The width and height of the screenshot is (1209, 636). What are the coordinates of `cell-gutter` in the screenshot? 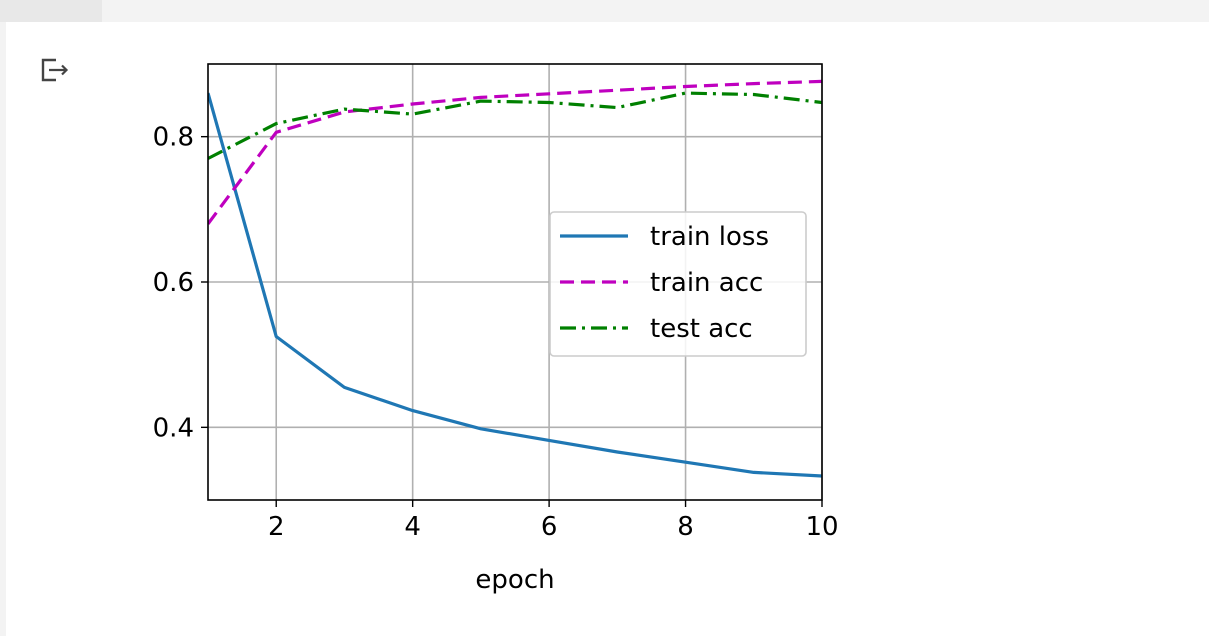 It's located at (3, 329).